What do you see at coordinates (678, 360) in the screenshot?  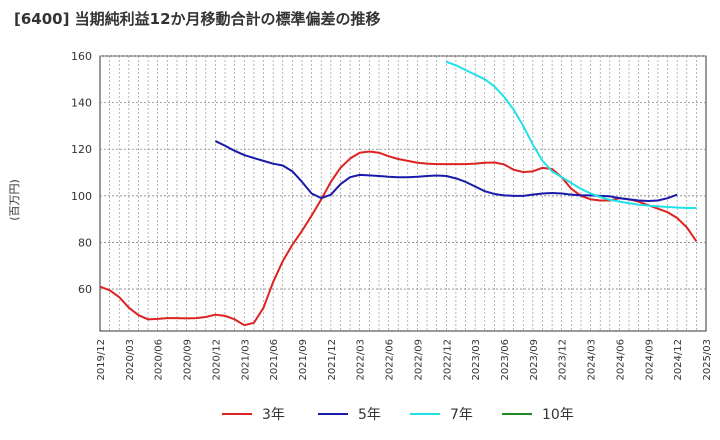 I see `x-tick-label: 2024/12` at bounding box center [678, 360].